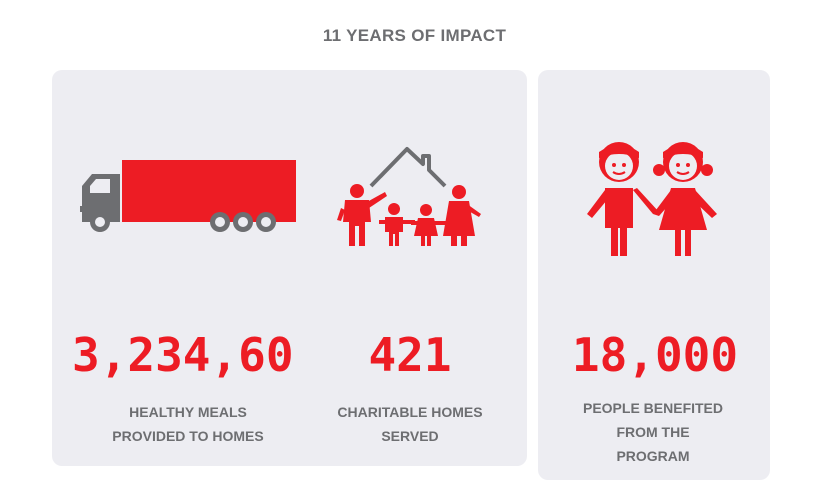 This screenshot has width=829, height=490. Describe the element at coordinates (188, 424) in the screenshot. I see `meals-label: HEALTHY MEALS PROVIDED TO HOMES` at that location.